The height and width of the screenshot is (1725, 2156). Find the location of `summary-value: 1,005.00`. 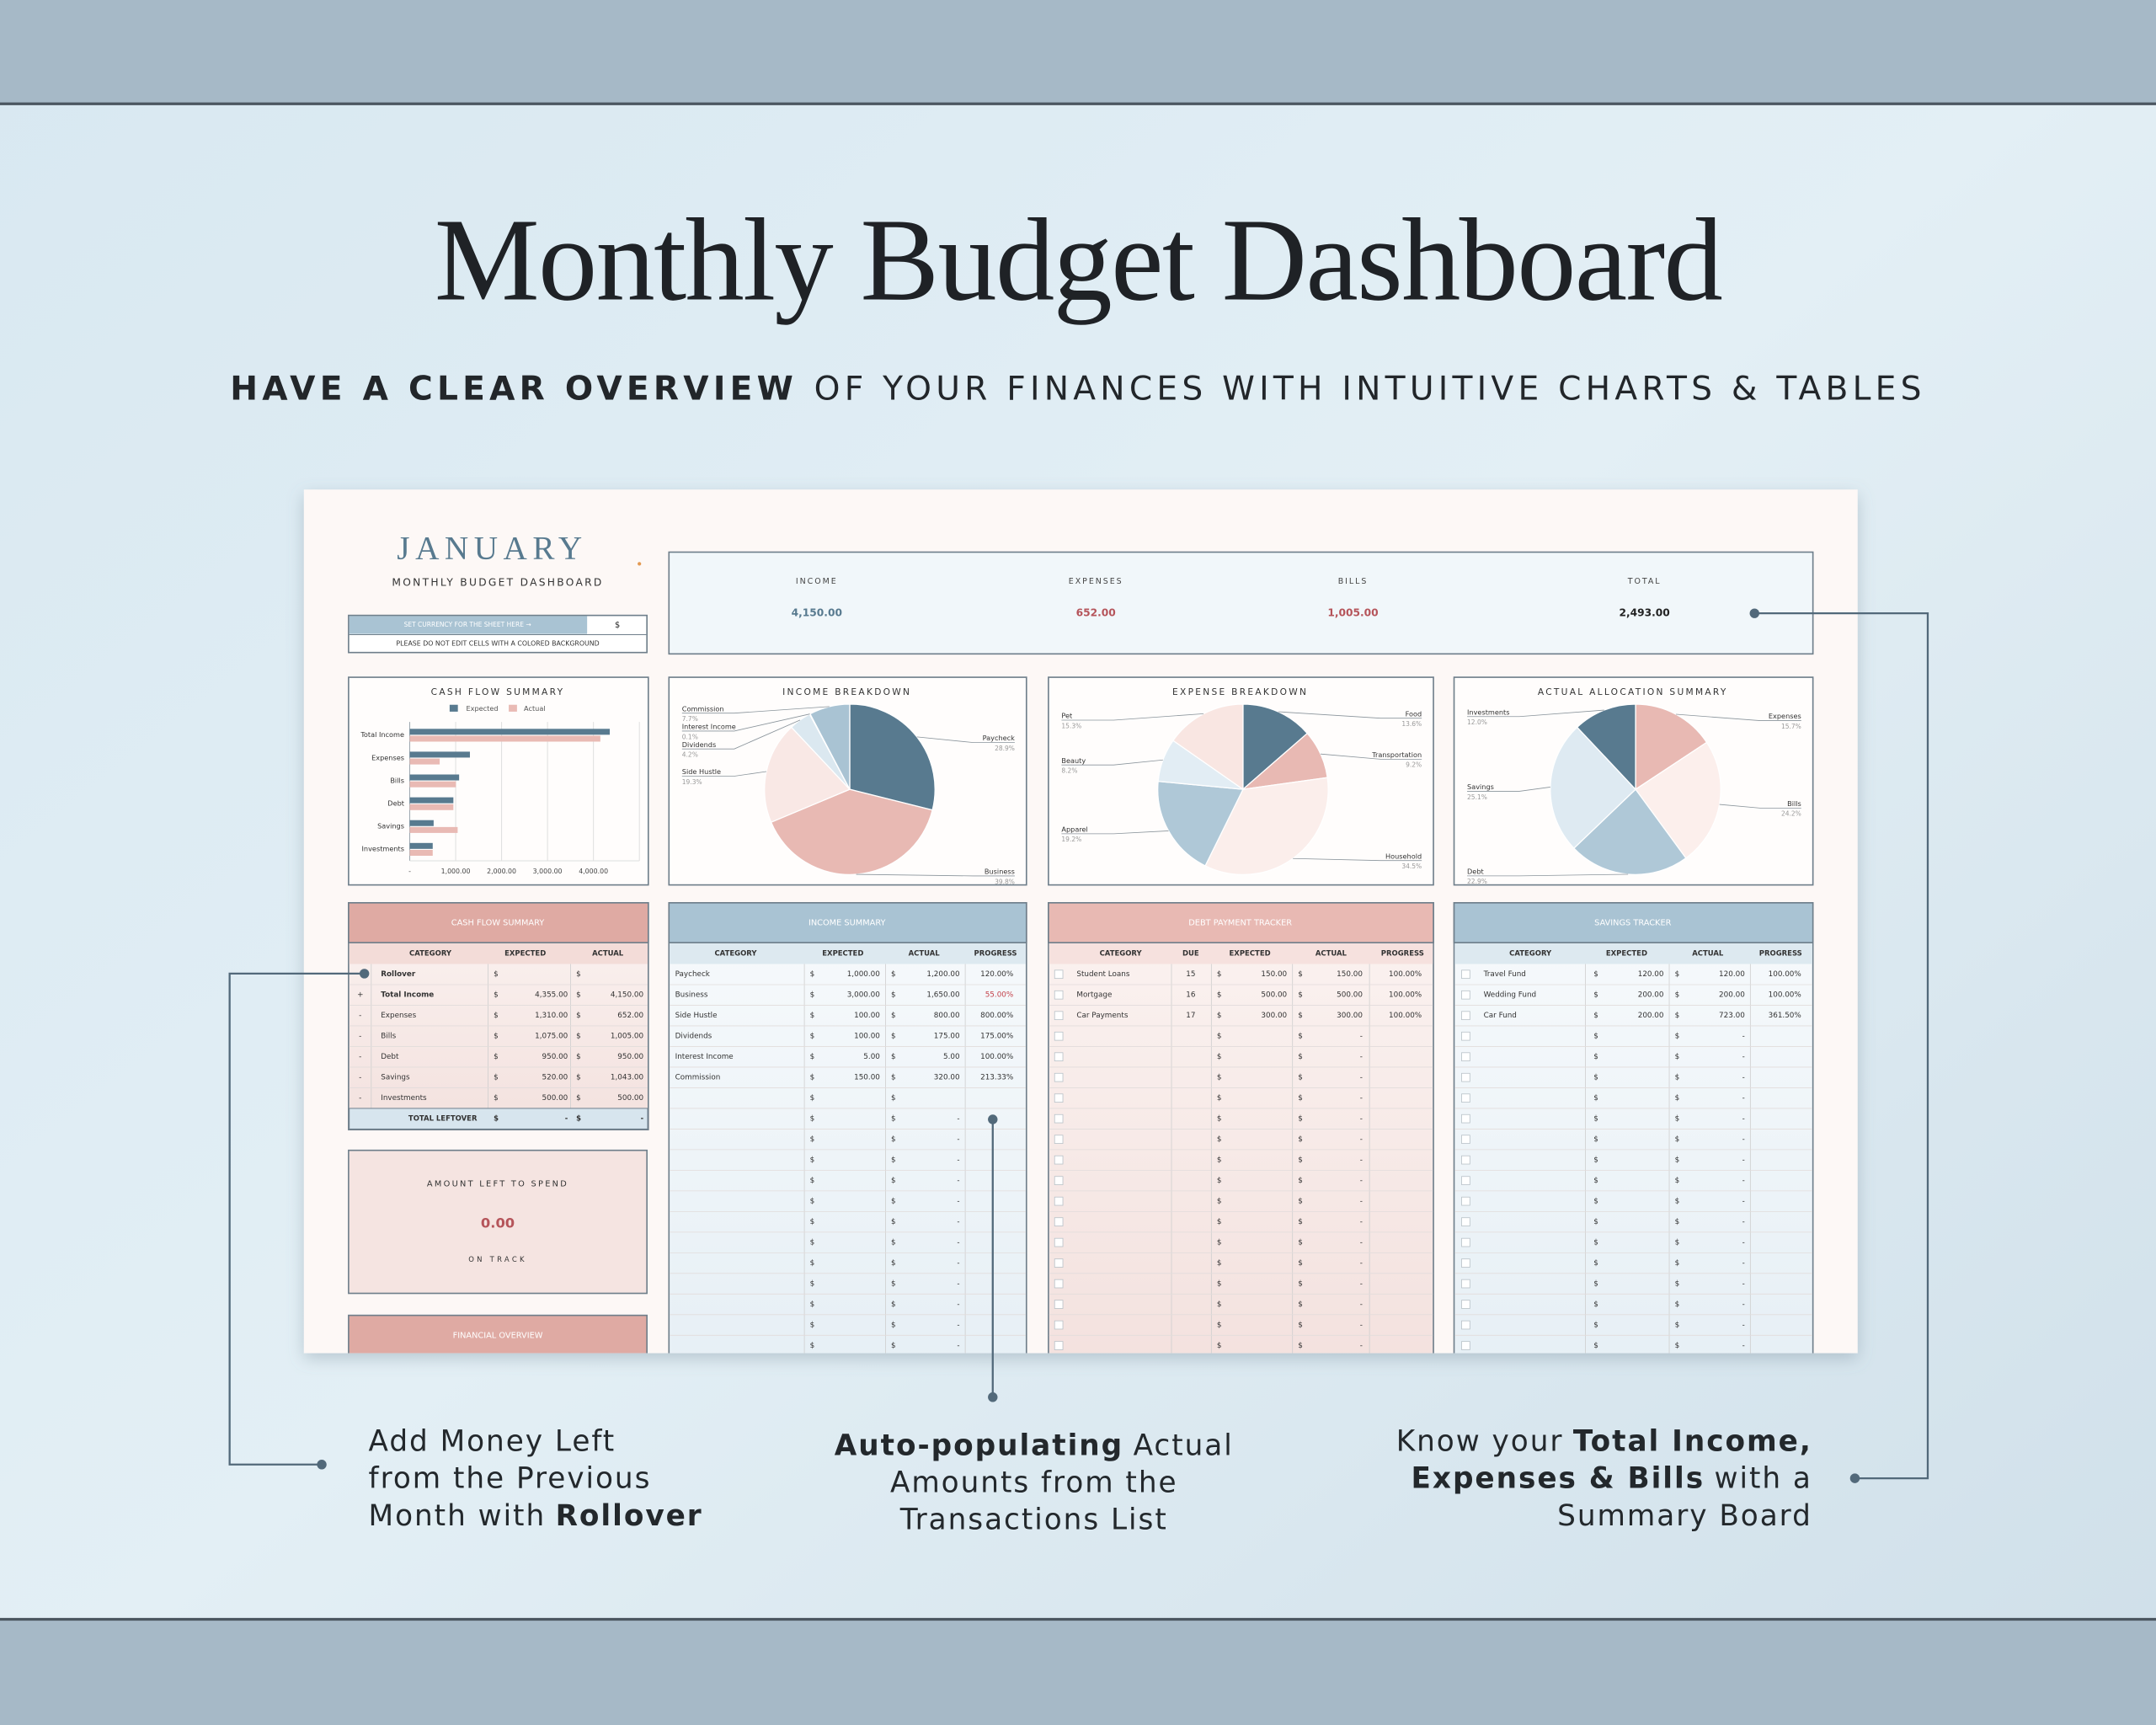

summary-value: 1,005.00 is located at coordinates (1352, 613).